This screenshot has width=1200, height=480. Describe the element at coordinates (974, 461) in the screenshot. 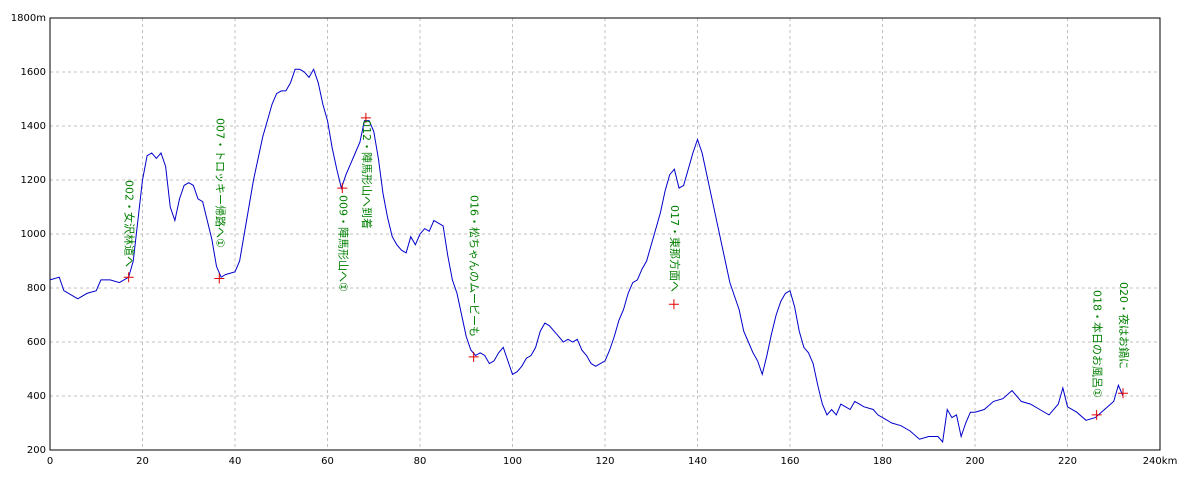

I see `x-tick-label: 200` at that location.